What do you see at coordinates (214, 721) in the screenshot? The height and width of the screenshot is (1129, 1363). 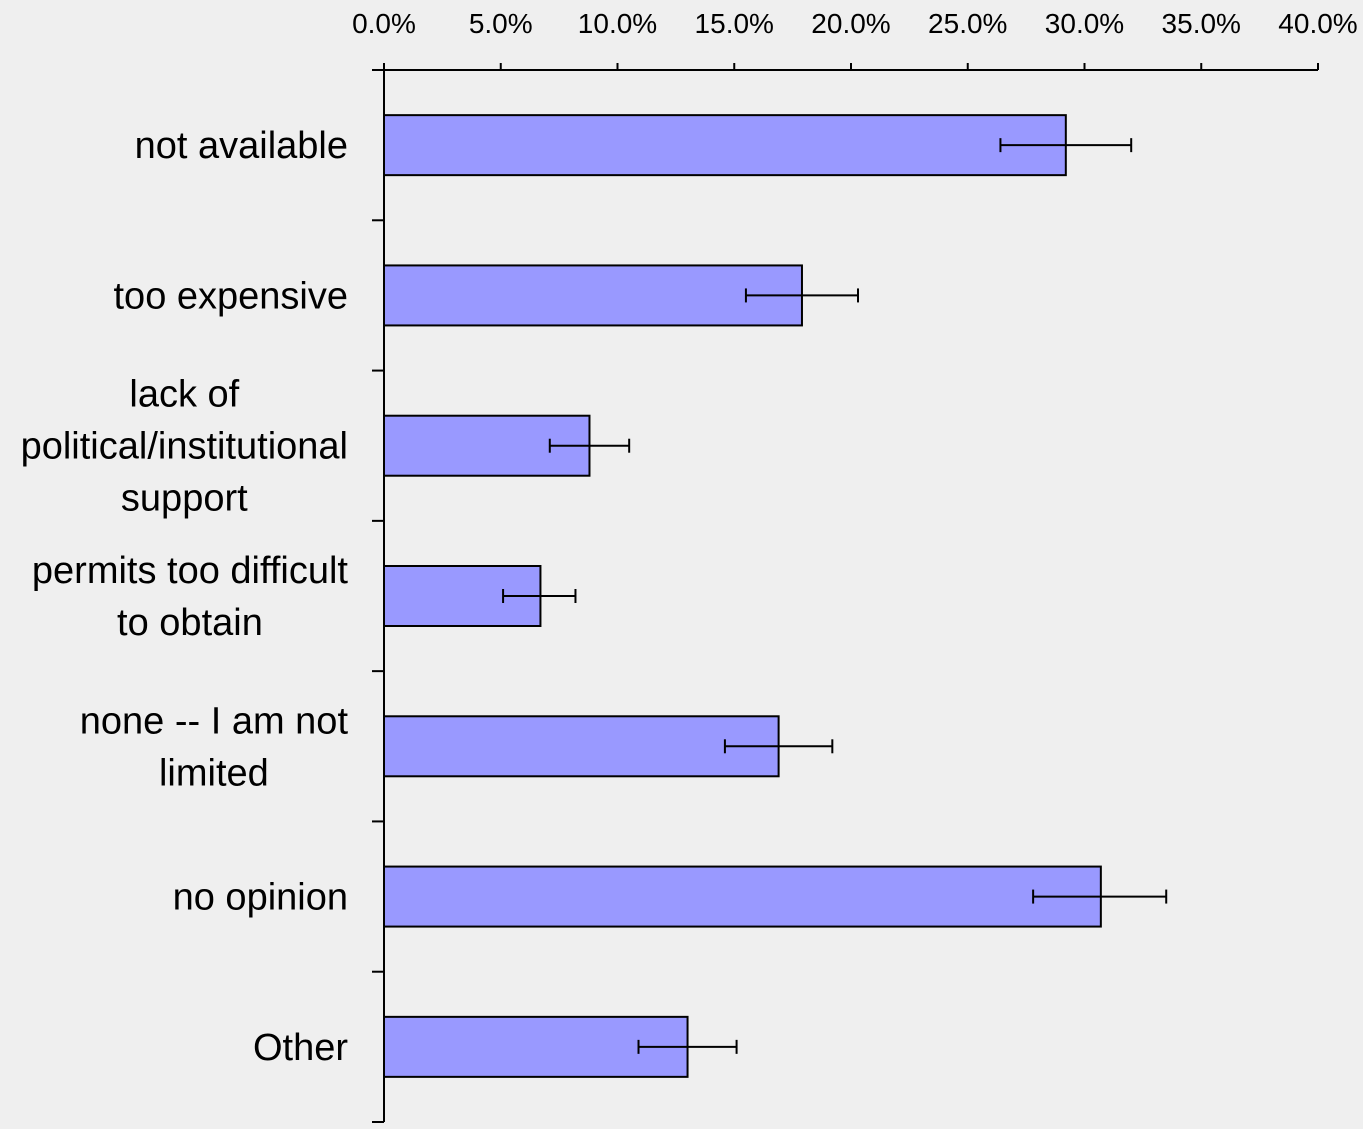 I see `category-label-line: none -- I am not` at bounding box center [214, 721].